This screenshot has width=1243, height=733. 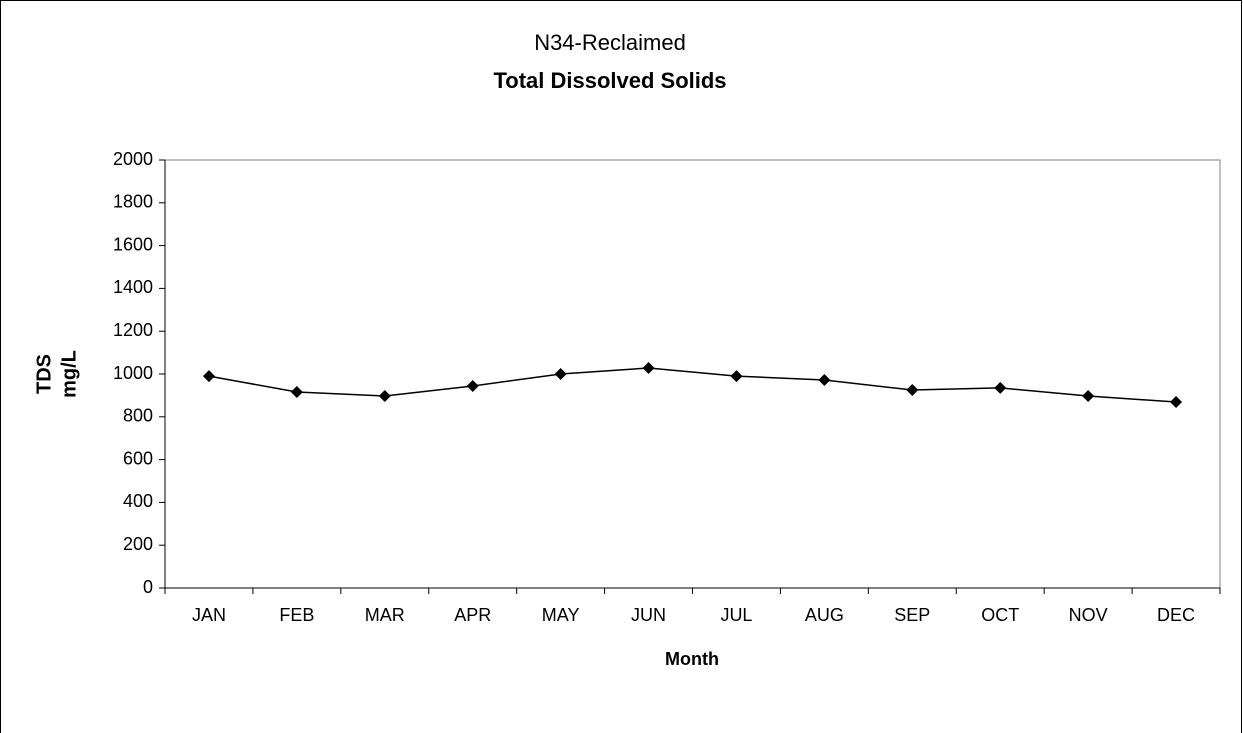 I want to click on x-tick-label: JUN, so click(x=648, y=615).